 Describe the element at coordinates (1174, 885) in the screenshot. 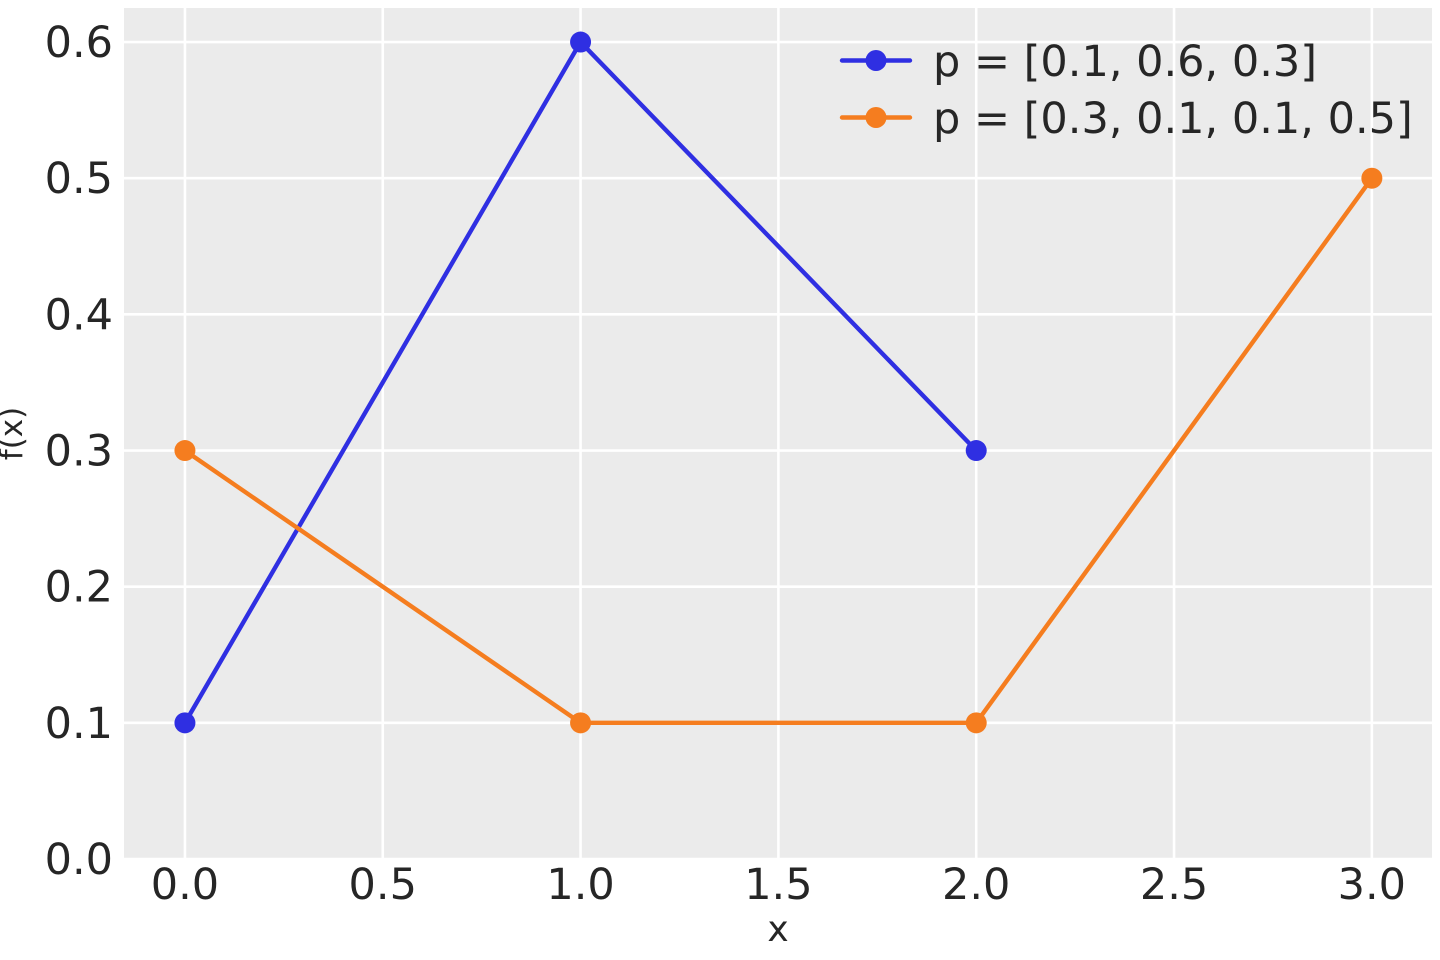

I see `x-tick-label: 2.5` at that location.